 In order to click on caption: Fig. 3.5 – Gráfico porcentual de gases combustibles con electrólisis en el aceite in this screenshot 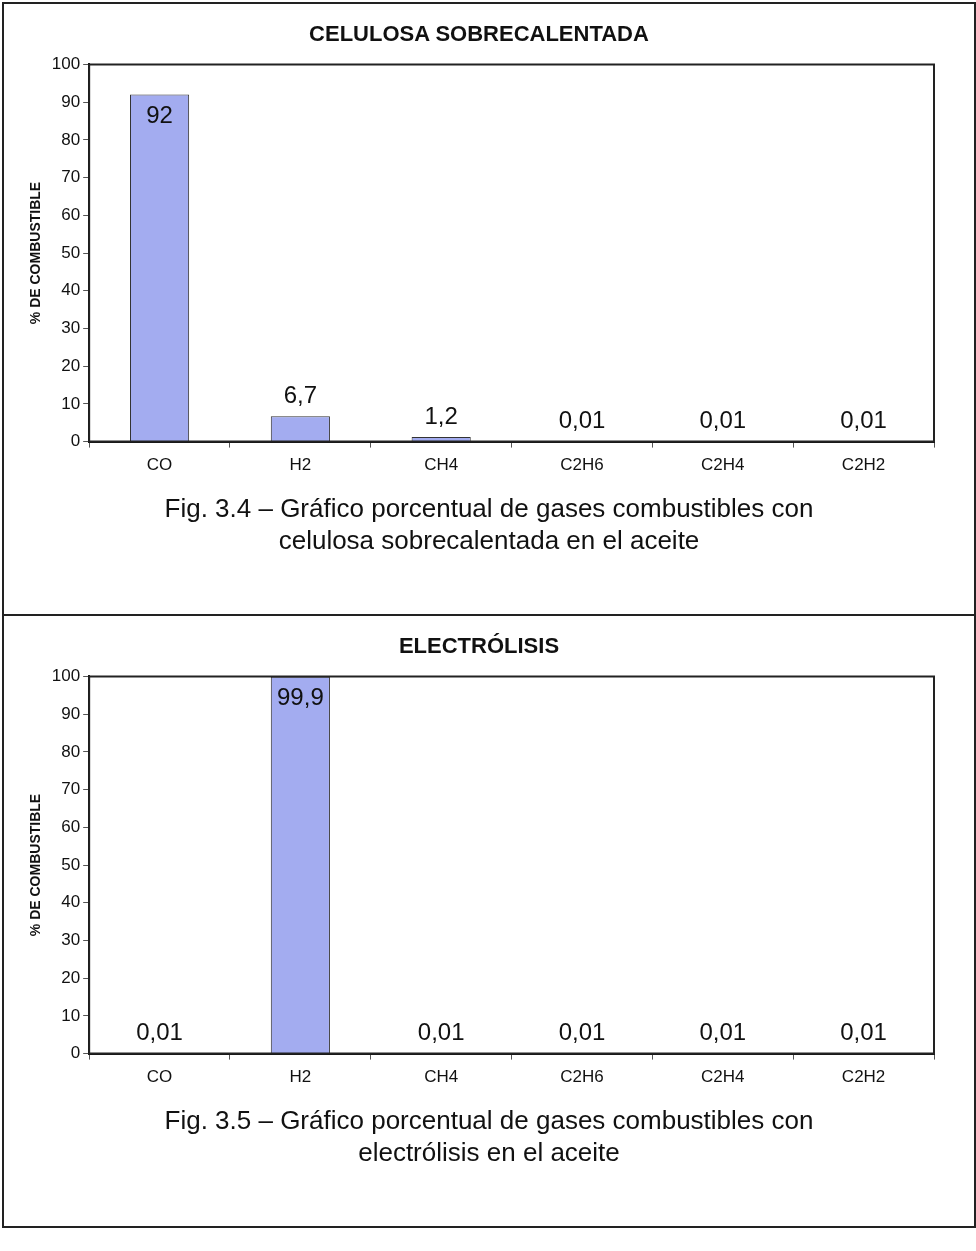, I will do `click(489, 1136)`.